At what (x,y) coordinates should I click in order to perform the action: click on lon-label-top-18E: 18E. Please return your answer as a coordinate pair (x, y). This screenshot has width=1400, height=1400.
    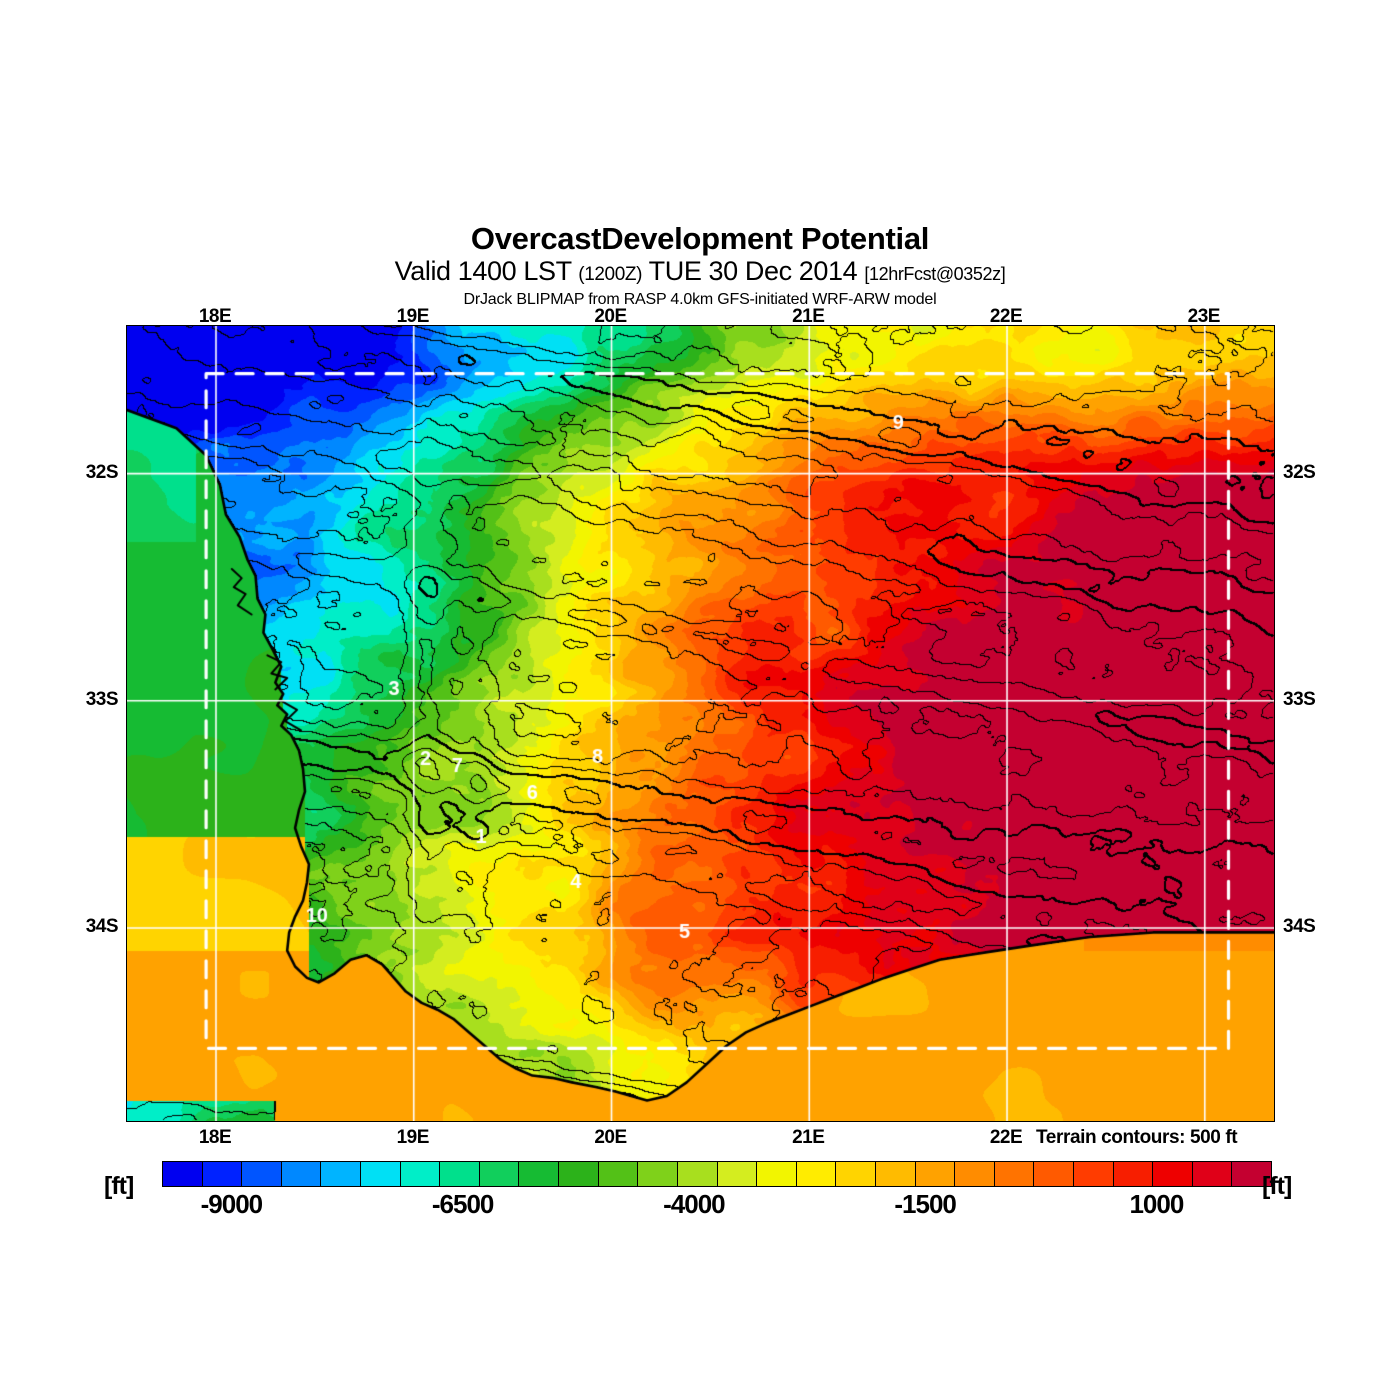
    Looking at the image, I should click on (215, 316).